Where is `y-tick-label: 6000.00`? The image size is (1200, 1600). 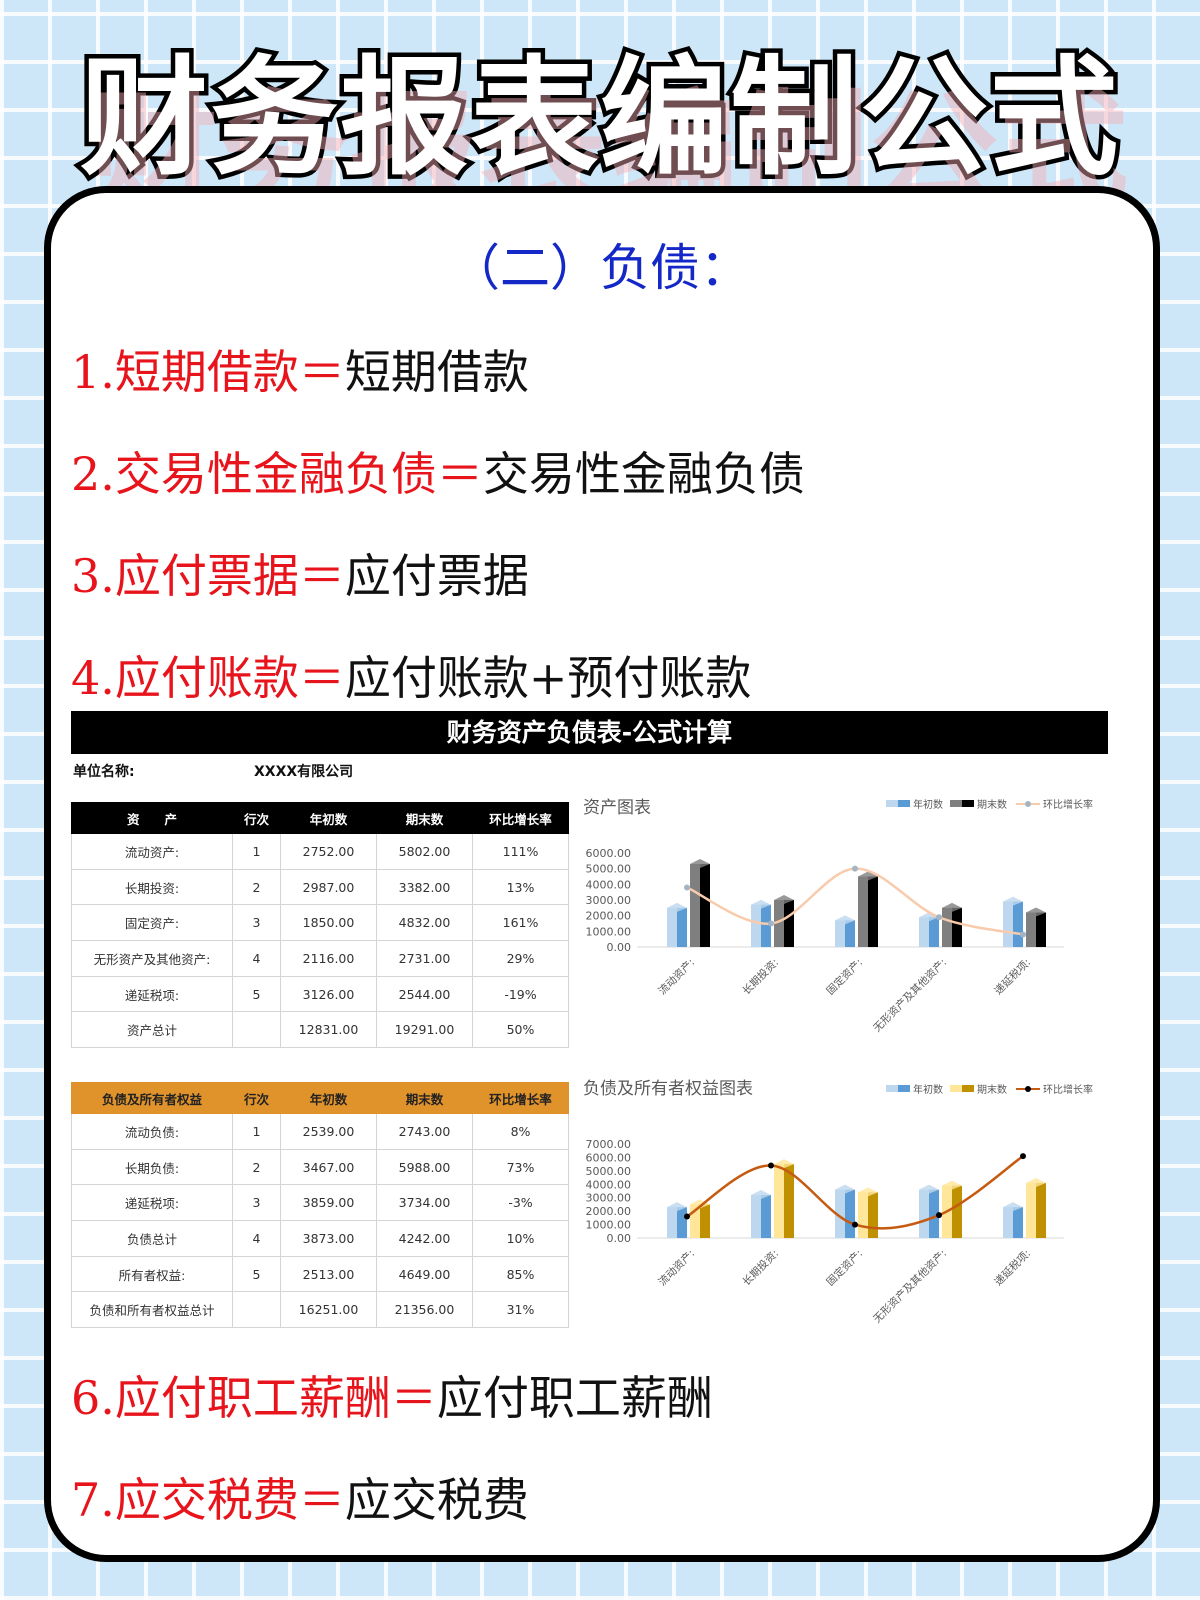 y-tick-label: 6000.00 is located at coordinates (609, 1157).